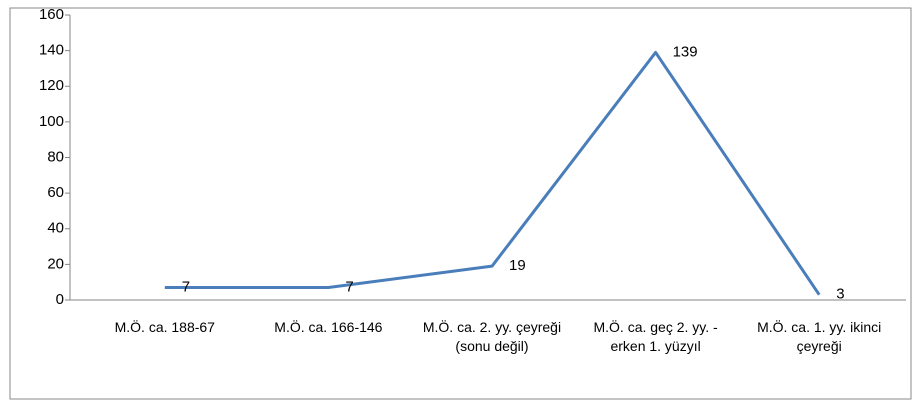 The height and width of the screenshot is (407, 918). Describe the element at coordinates (164, 327) in the screenshot. I see `x-tick-label: M.Ö. ca. 188-67` at that location.